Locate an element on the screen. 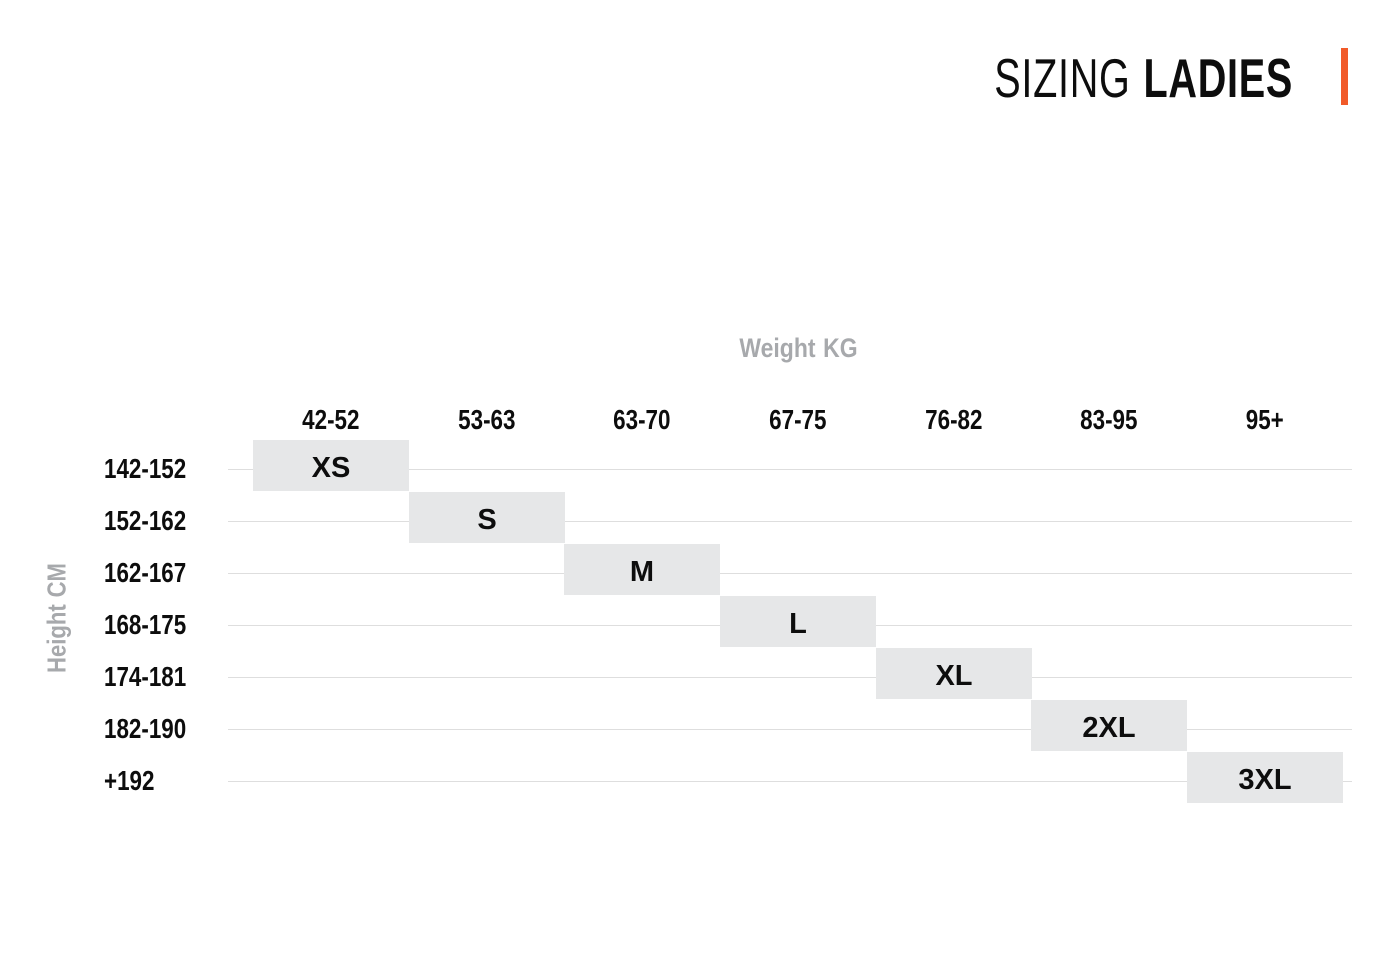 This screenshot has width=1388, height=960. height-range-label: 182-190 is located at coordinates (145, 728).